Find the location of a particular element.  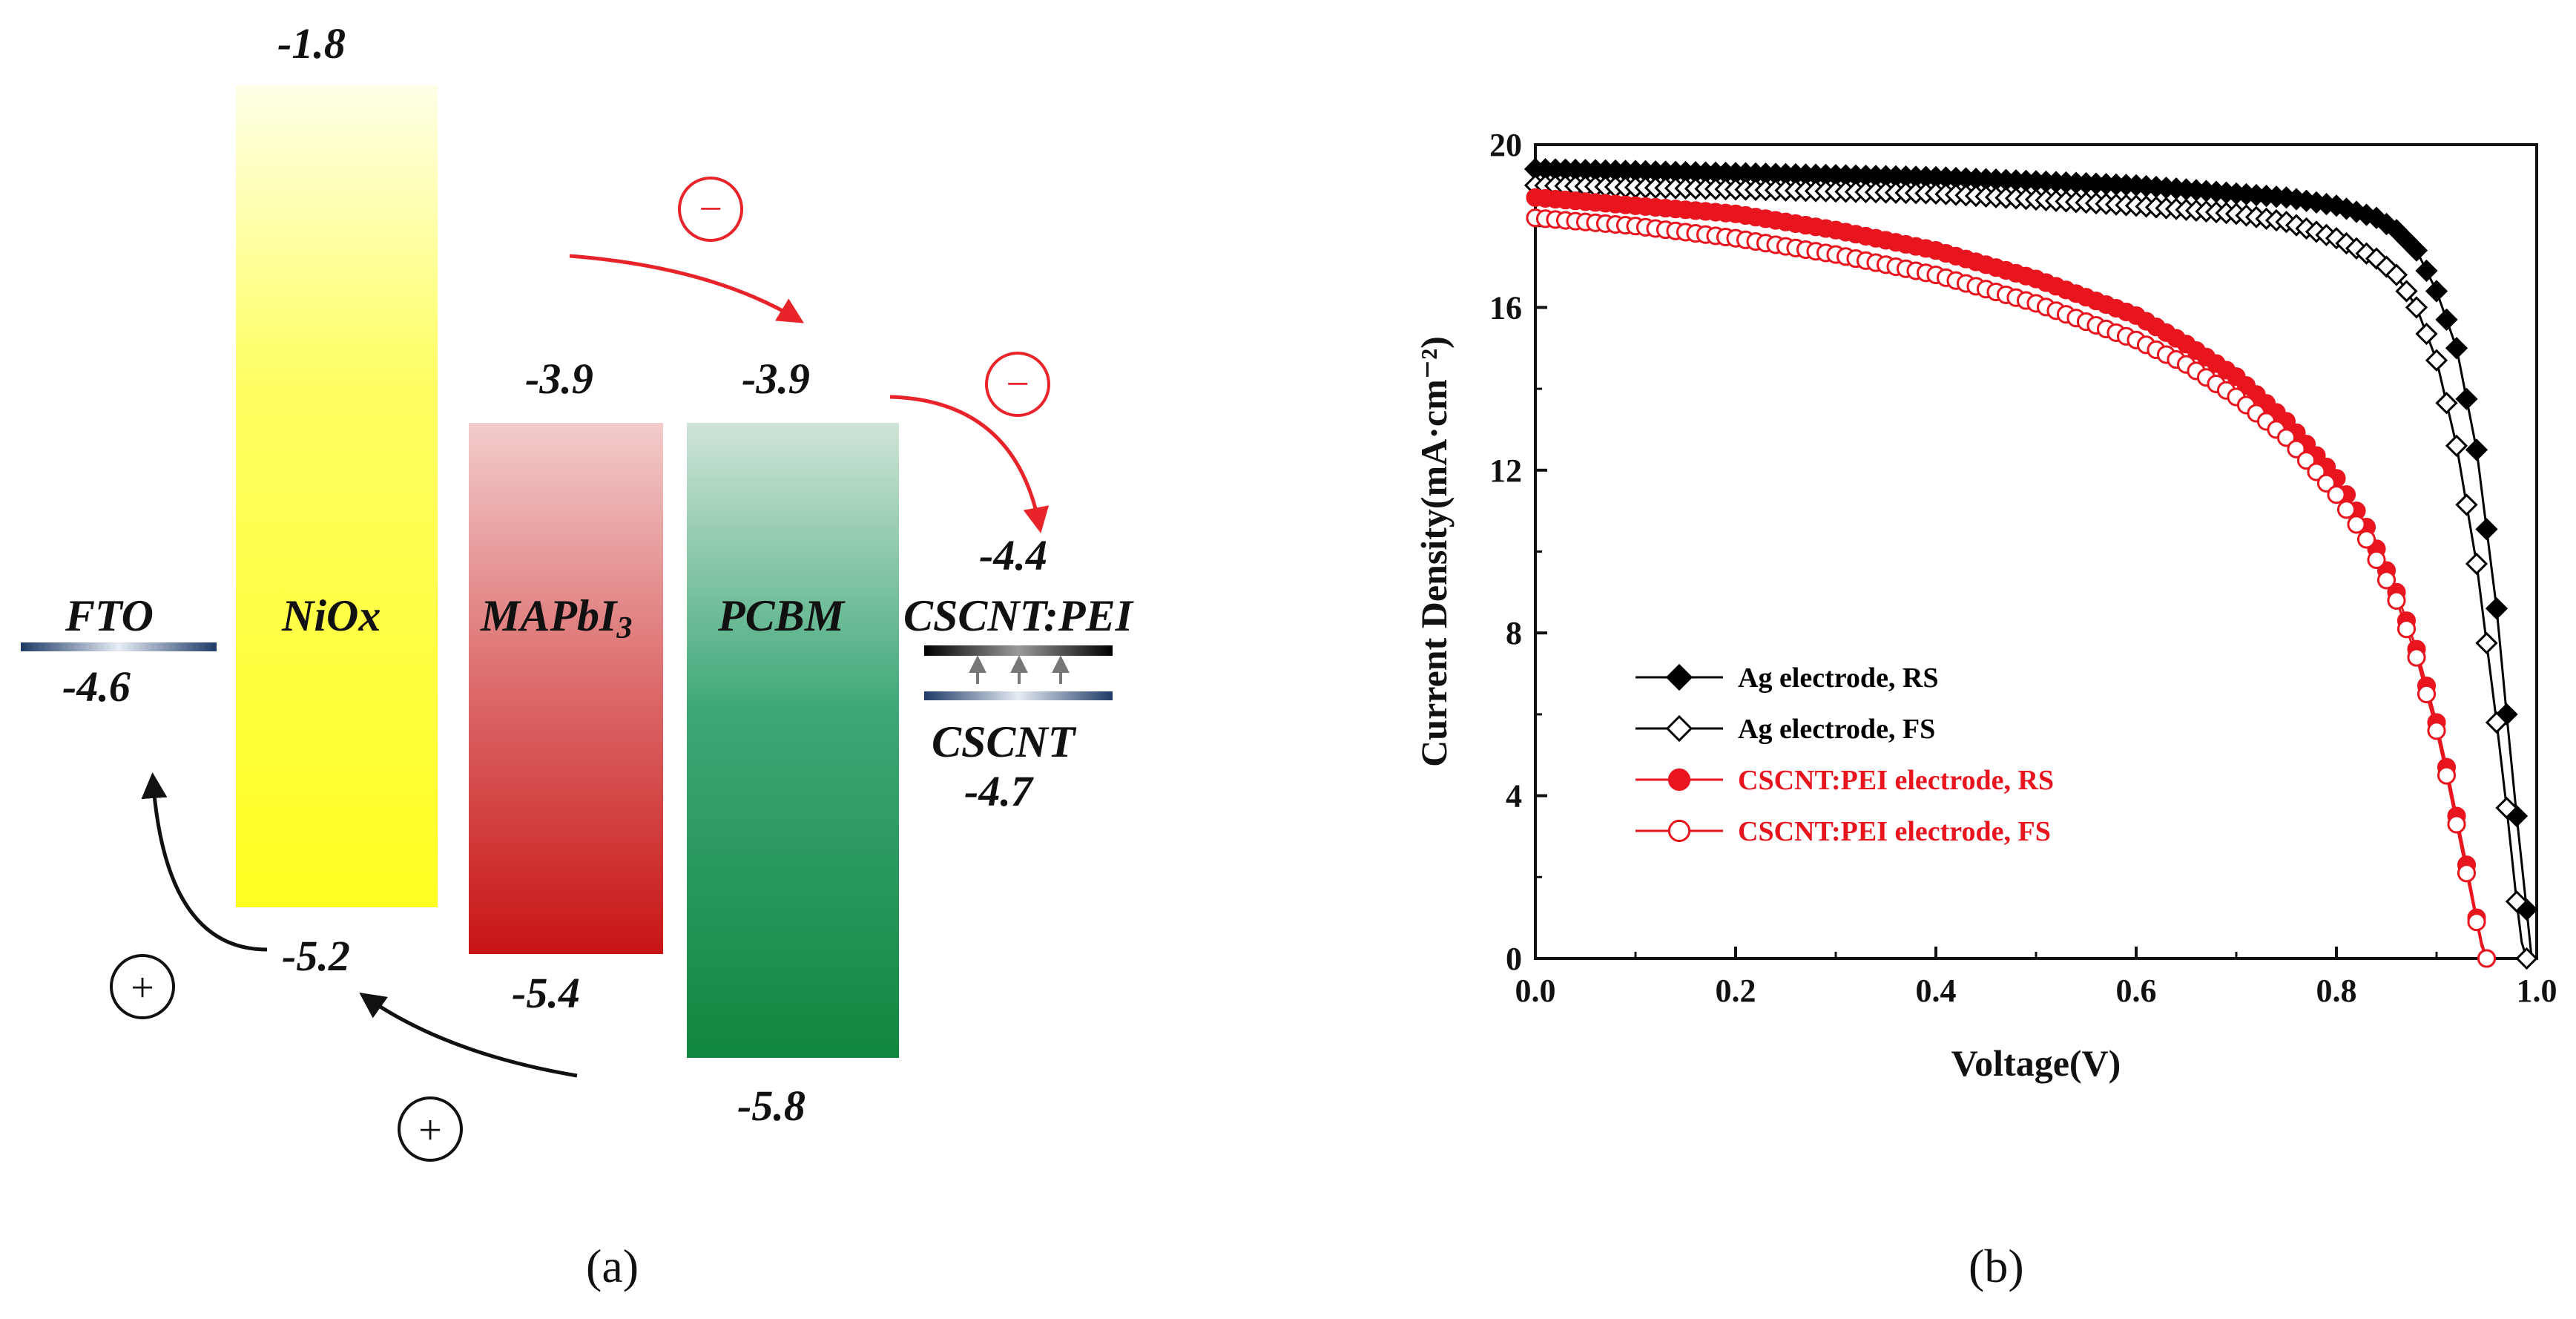

electron-icon-1: − is located at coordinates (711, 209).